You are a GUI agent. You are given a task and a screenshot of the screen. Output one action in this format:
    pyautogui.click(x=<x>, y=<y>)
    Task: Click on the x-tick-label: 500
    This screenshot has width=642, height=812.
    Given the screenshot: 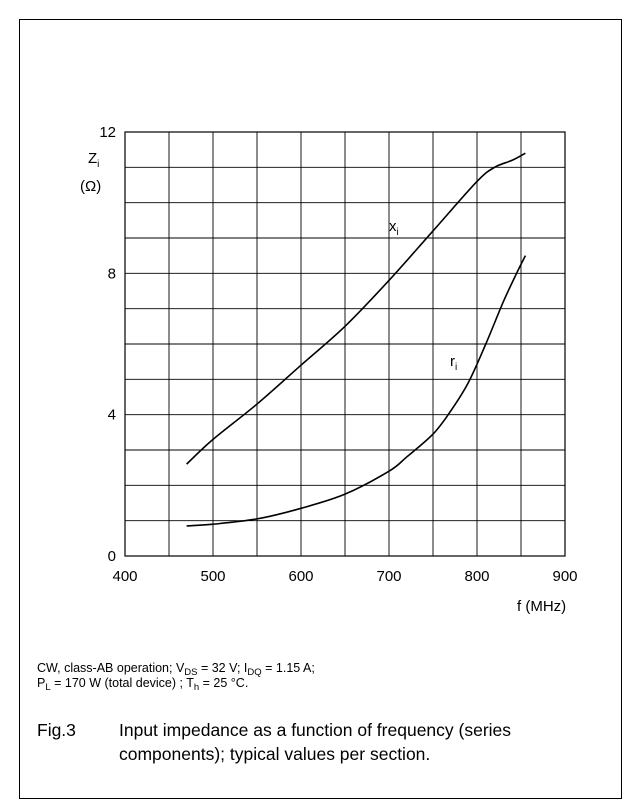 What is the action you would take?
    pyautogui.click(x=212, y=576)
    